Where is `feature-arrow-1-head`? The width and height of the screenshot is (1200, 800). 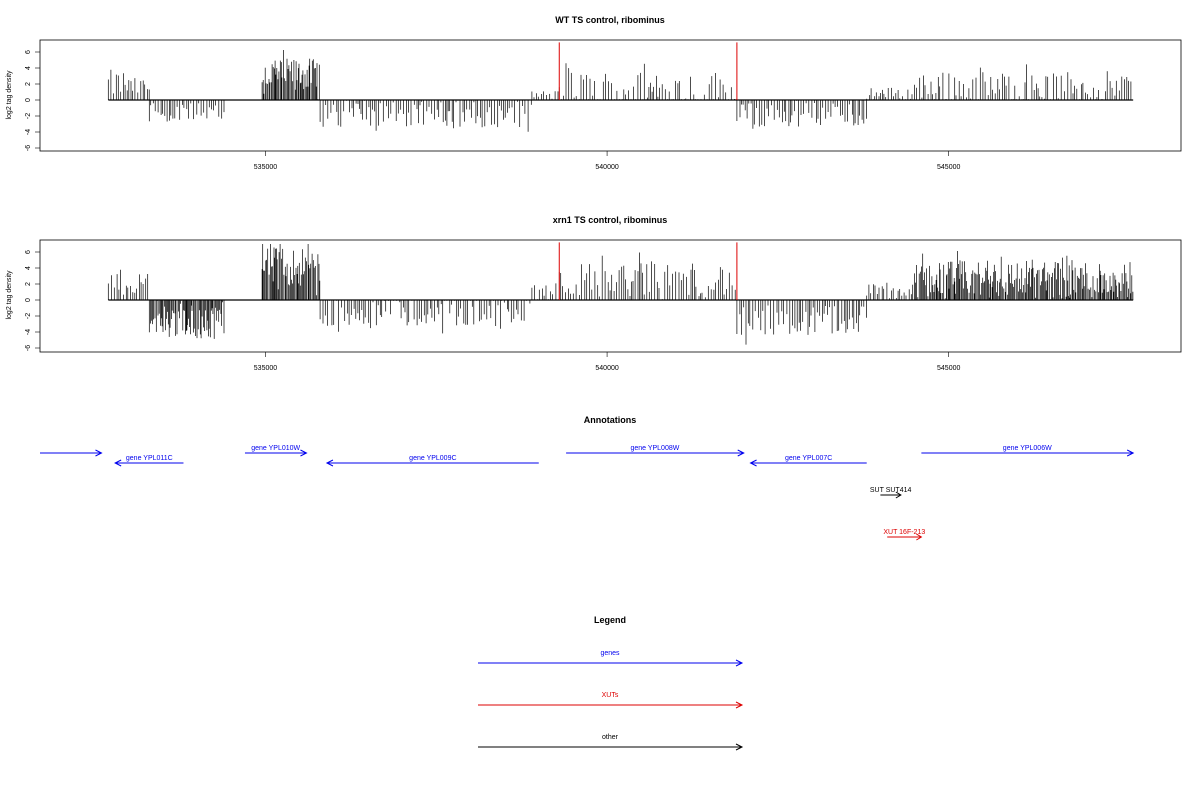
feature-arrow-1-head is located at coordinates (919, 537).